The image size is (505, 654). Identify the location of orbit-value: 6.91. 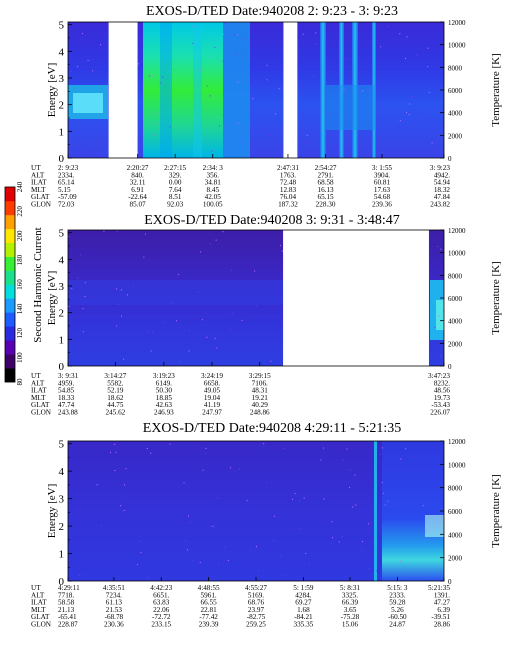
(137, 190).